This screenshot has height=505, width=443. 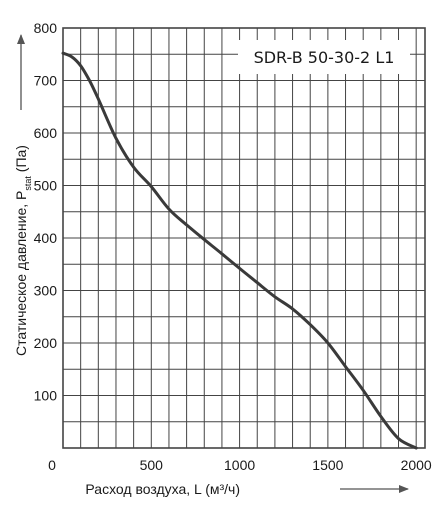 I want to click on x-tick-label: 500, so click(x=152, y=465).